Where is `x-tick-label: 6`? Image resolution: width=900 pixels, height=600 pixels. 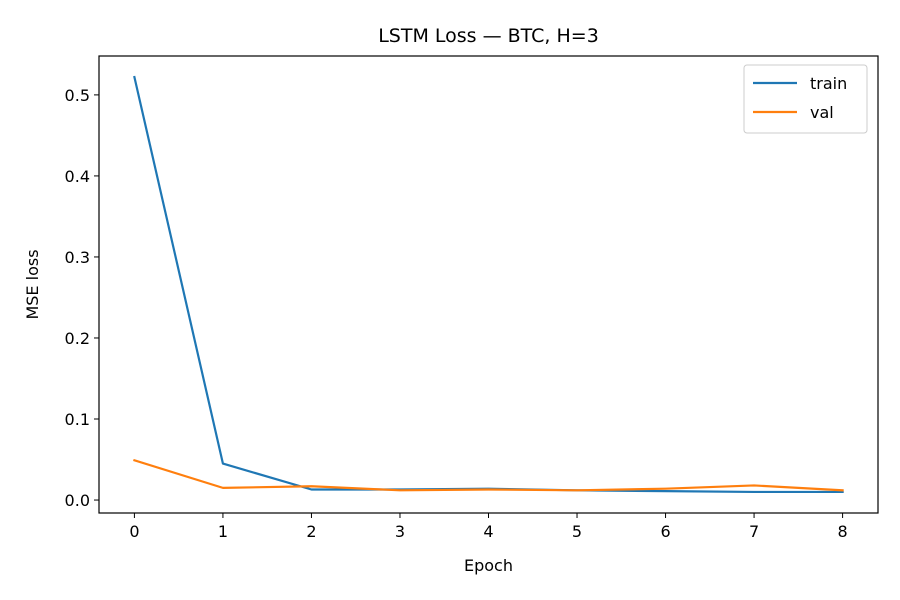 x-tick-label: 6 is located at coordinates (665, 531).